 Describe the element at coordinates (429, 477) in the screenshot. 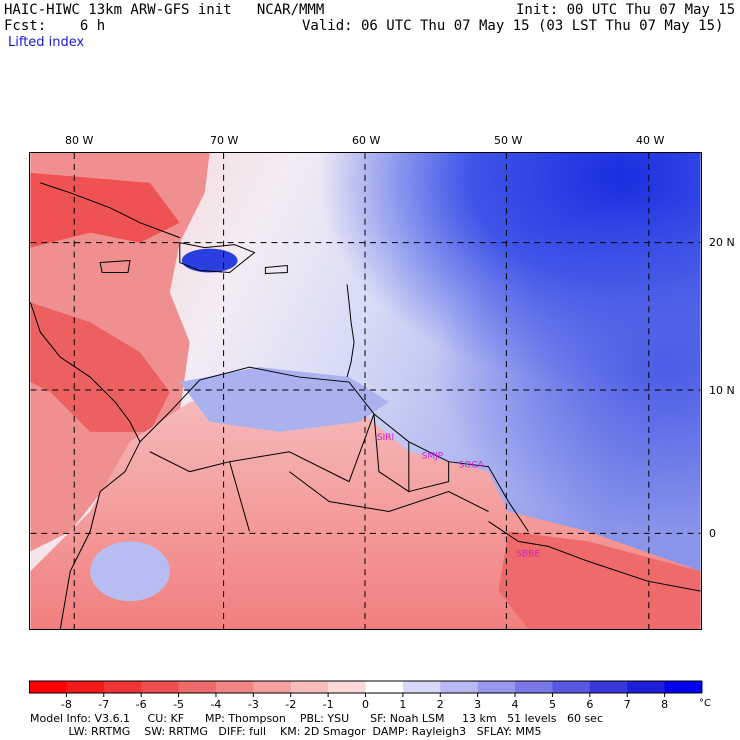

I see `border-suriname` at that location.